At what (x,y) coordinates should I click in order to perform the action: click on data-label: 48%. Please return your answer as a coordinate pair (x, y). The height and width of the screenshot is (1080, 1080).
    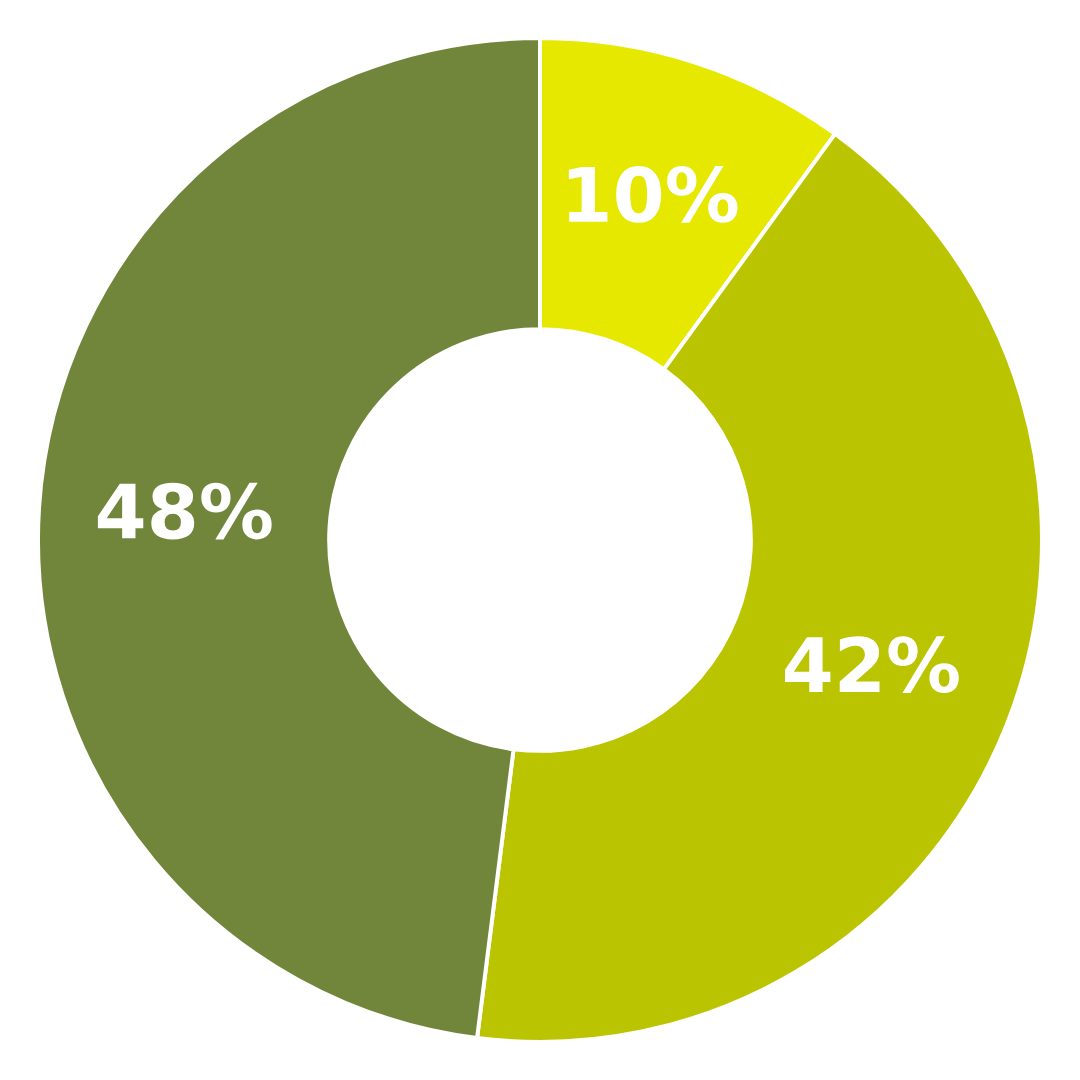
    Looking at the image, I should click on (184, 511).